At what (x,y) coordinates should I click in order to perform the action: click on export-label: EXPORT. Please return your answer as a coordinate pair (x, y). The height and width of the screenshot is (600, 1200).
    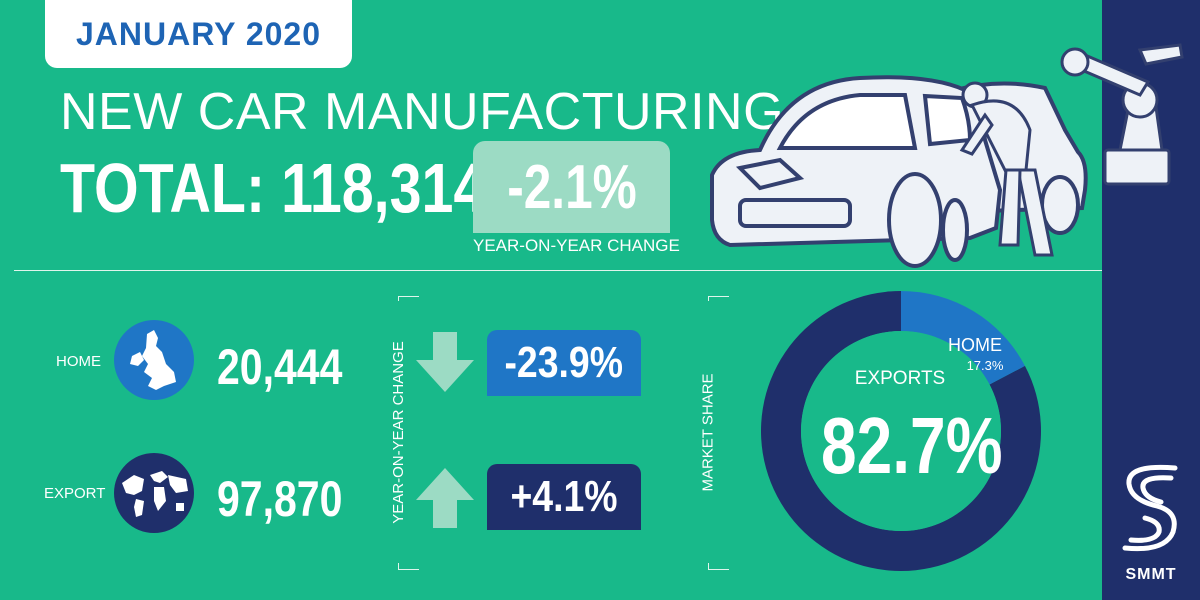
    Looking at the image, I should click on (75, 493).